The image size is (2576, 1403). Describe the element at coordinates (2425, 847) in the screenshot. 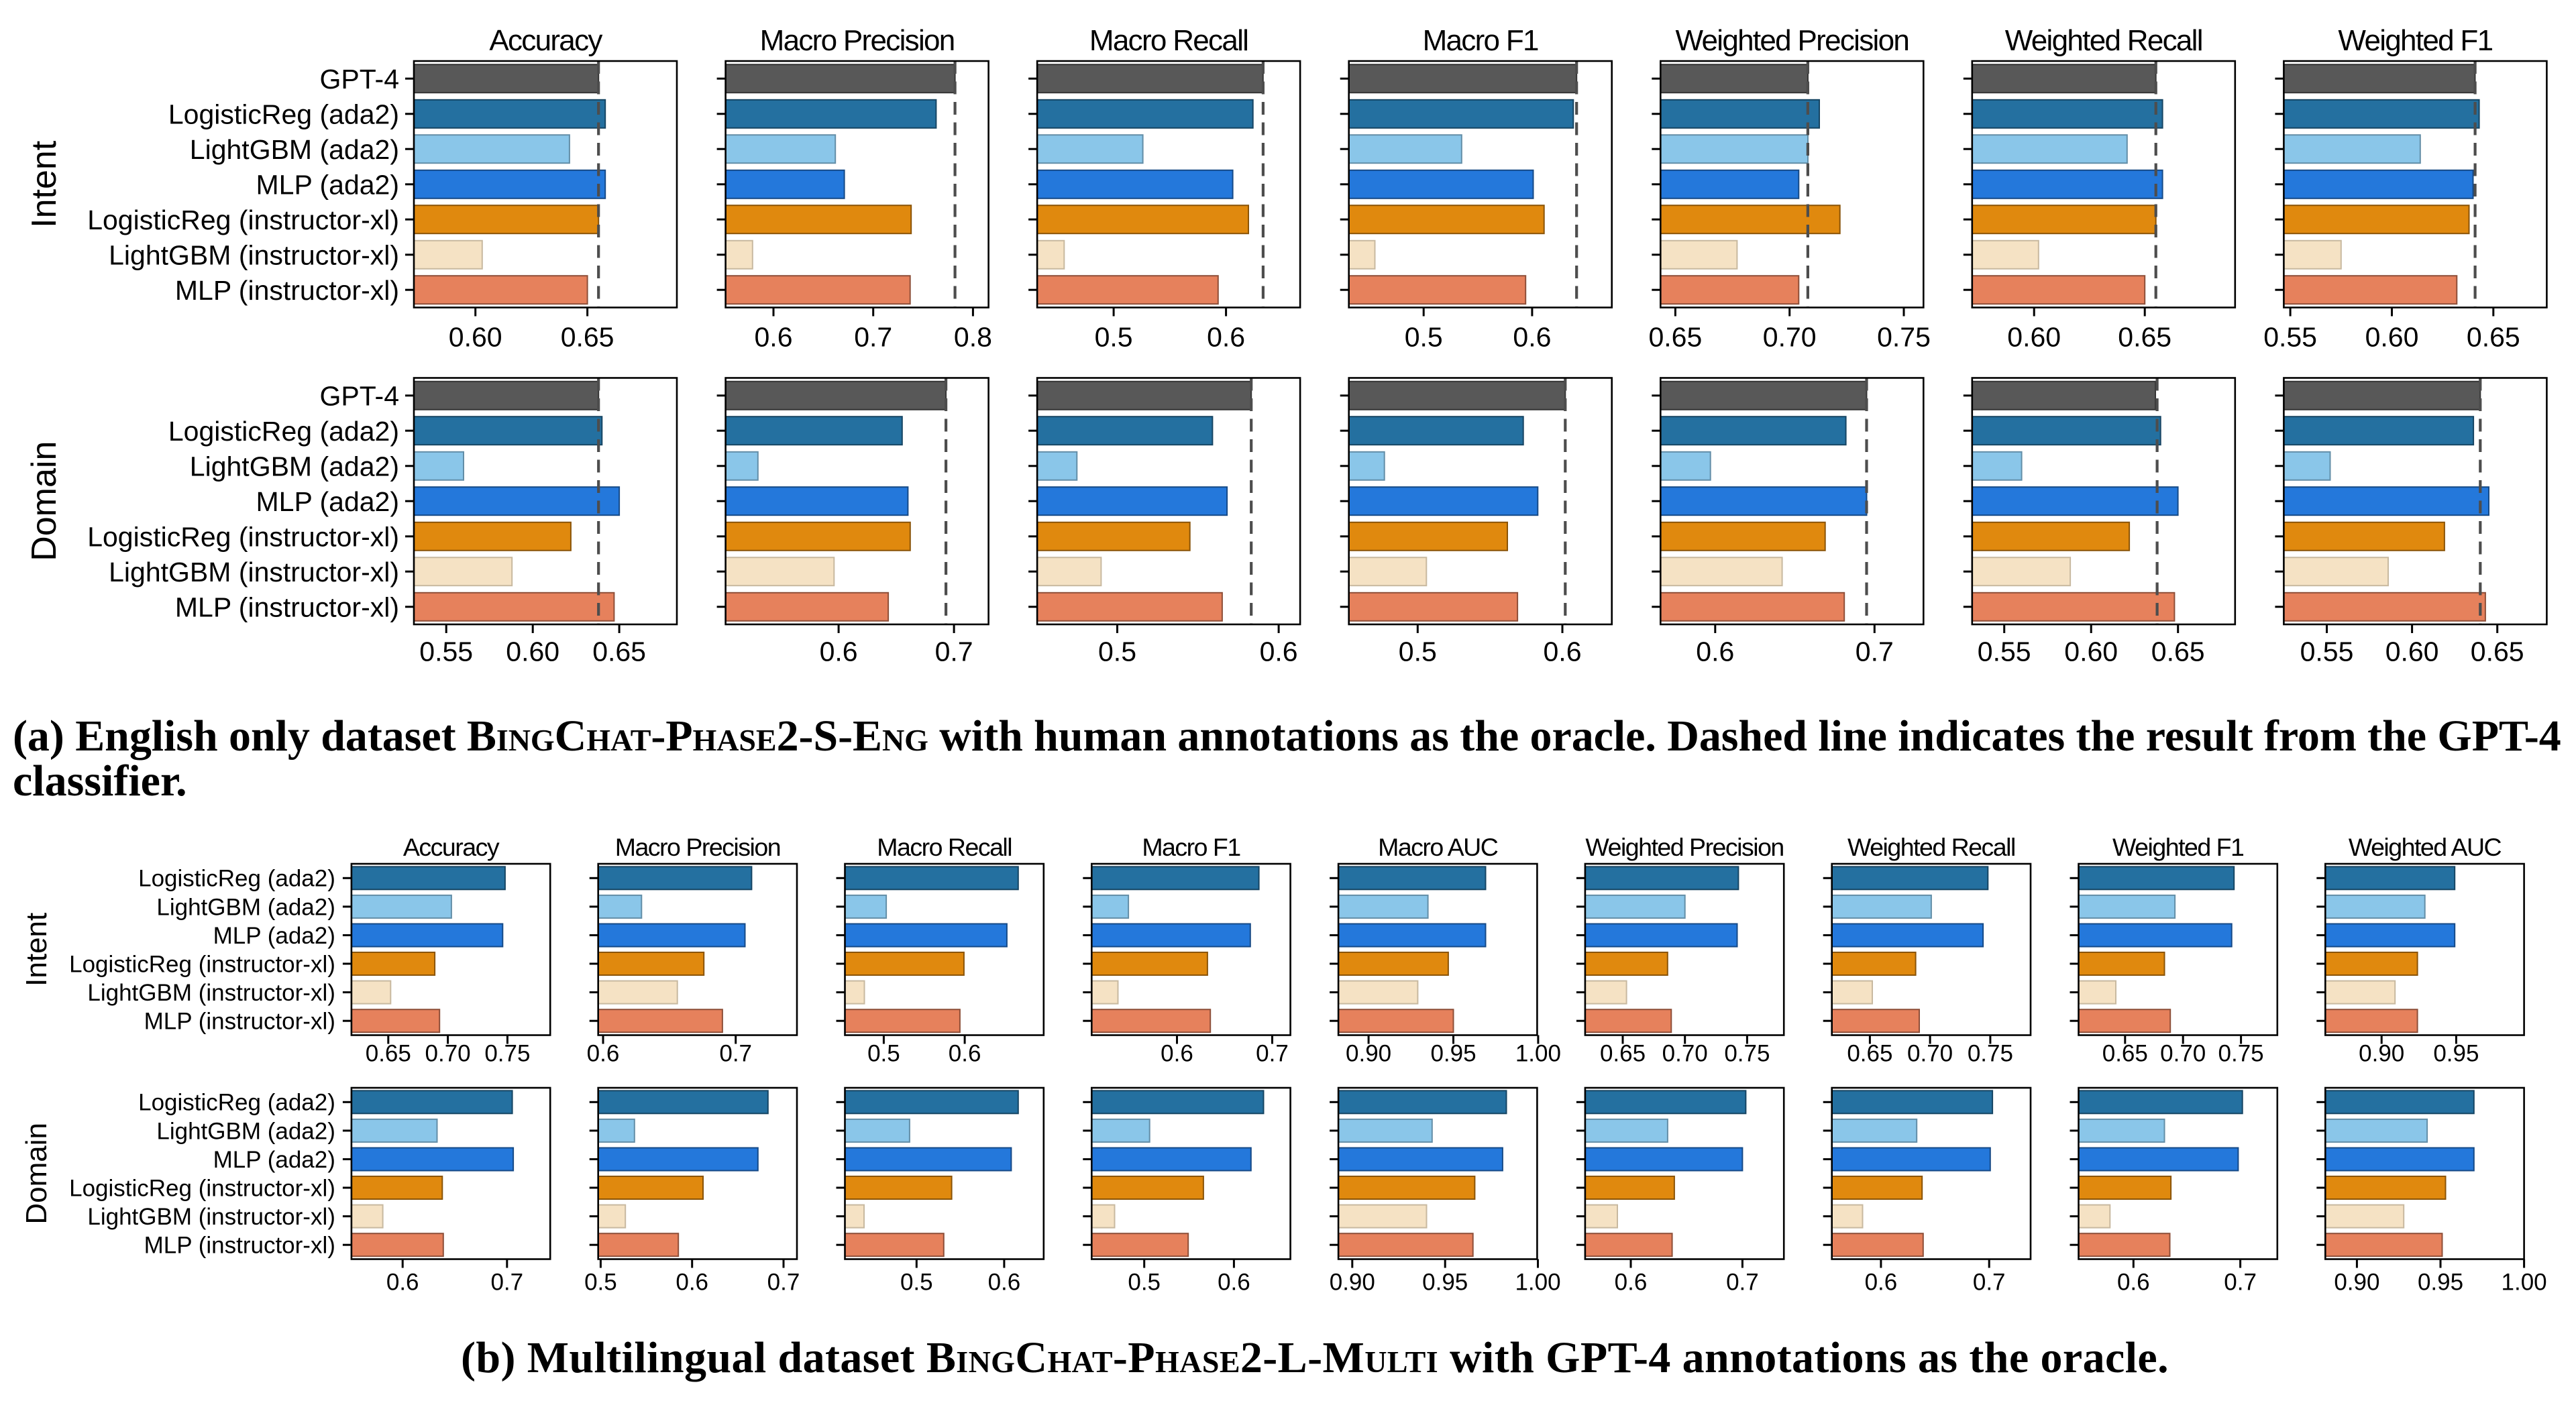

I see `svg-text: Weighted AUC` at that location.